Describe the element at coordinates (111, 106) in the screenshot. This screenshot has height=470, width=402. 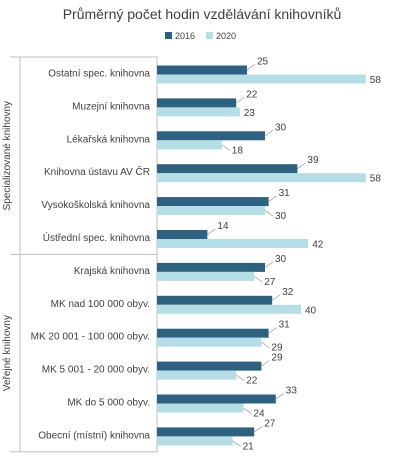
I see `category-label: Muzejní knihovna` at that location.